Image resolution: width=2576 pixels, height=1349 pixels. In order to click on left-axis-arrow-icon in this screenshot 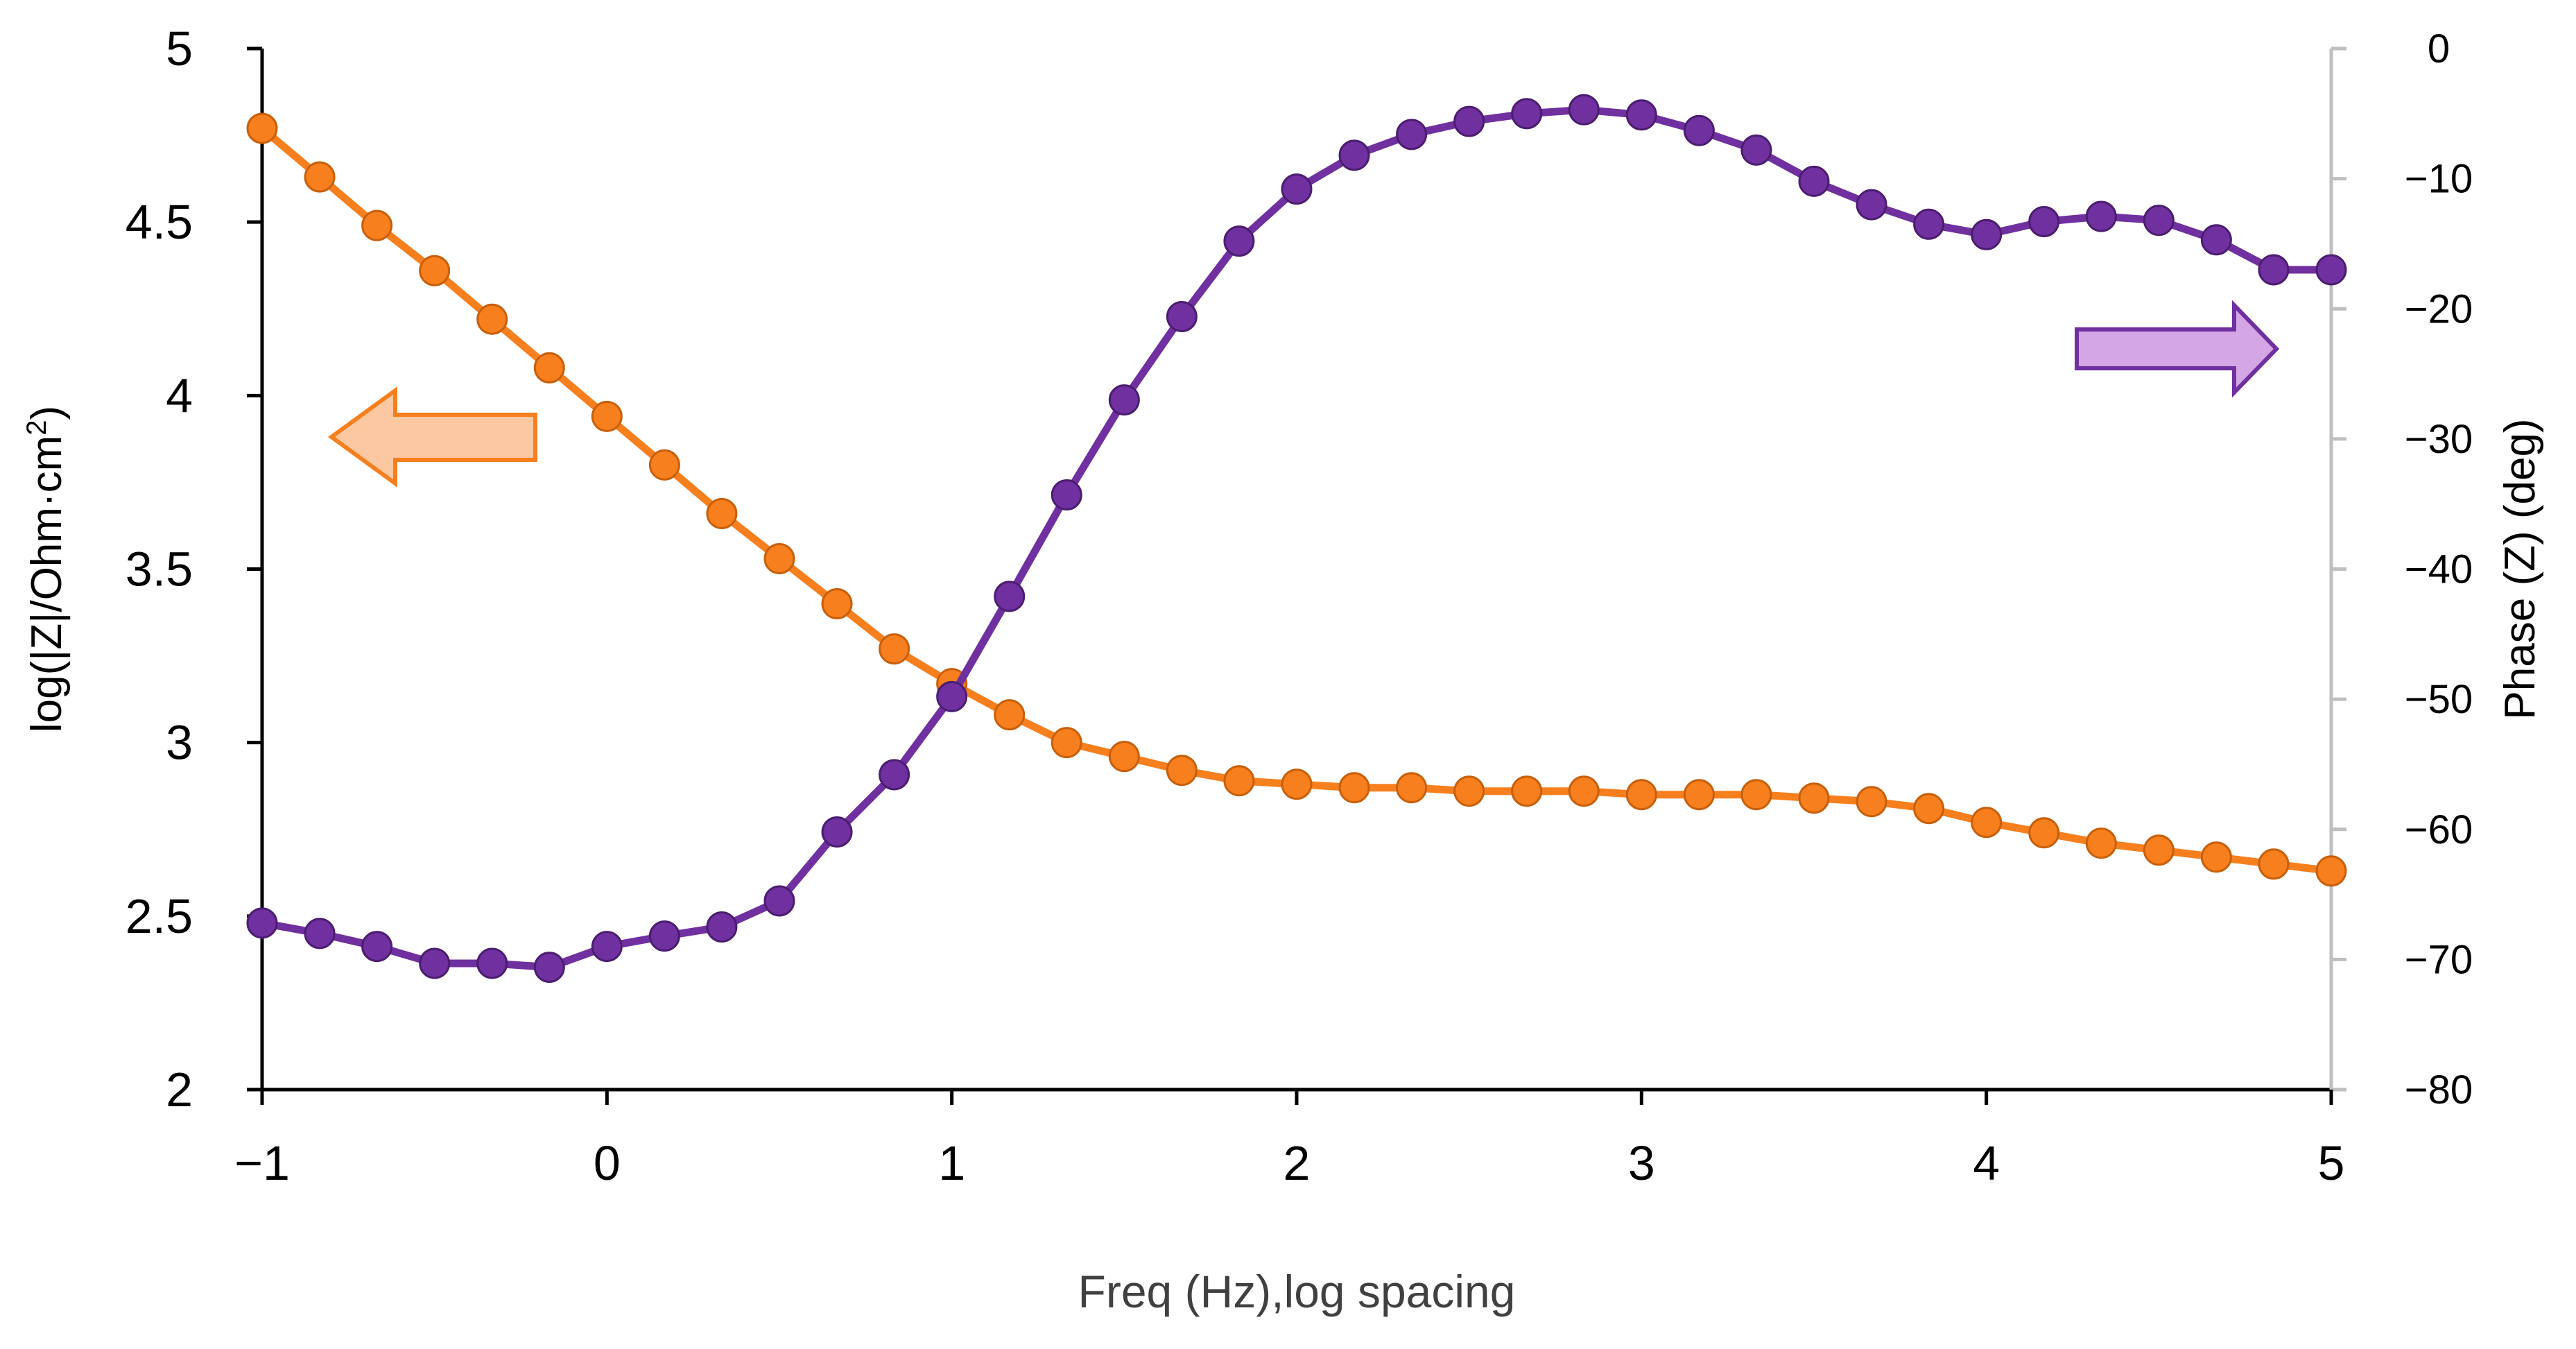, I will do `click(432, 437)`.